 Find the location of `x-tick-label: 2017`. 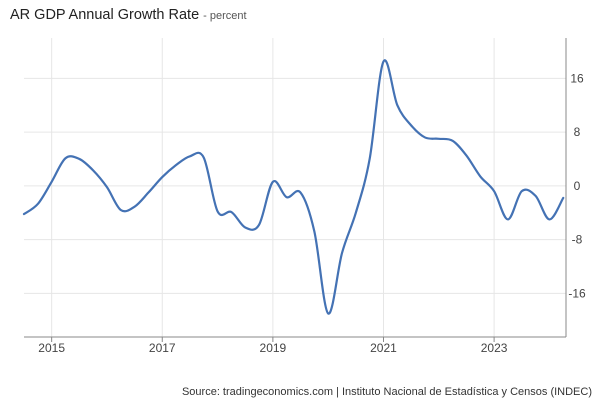

x-tick-label: 2017 is located at coordinates (162, 348).